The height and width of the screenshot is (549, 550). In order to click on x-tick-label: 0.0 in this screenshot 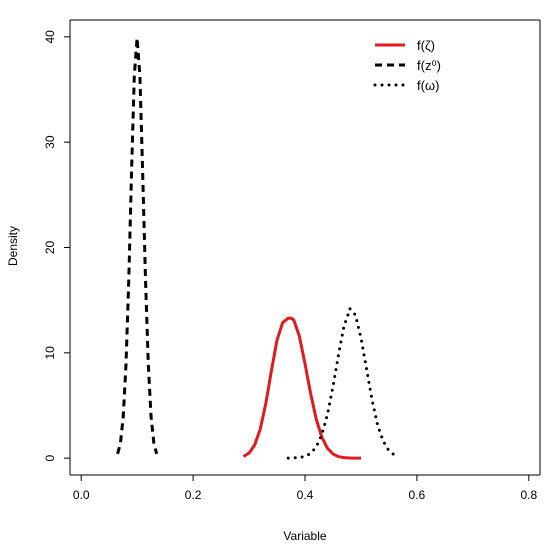, I will do `click(81, 495)`.